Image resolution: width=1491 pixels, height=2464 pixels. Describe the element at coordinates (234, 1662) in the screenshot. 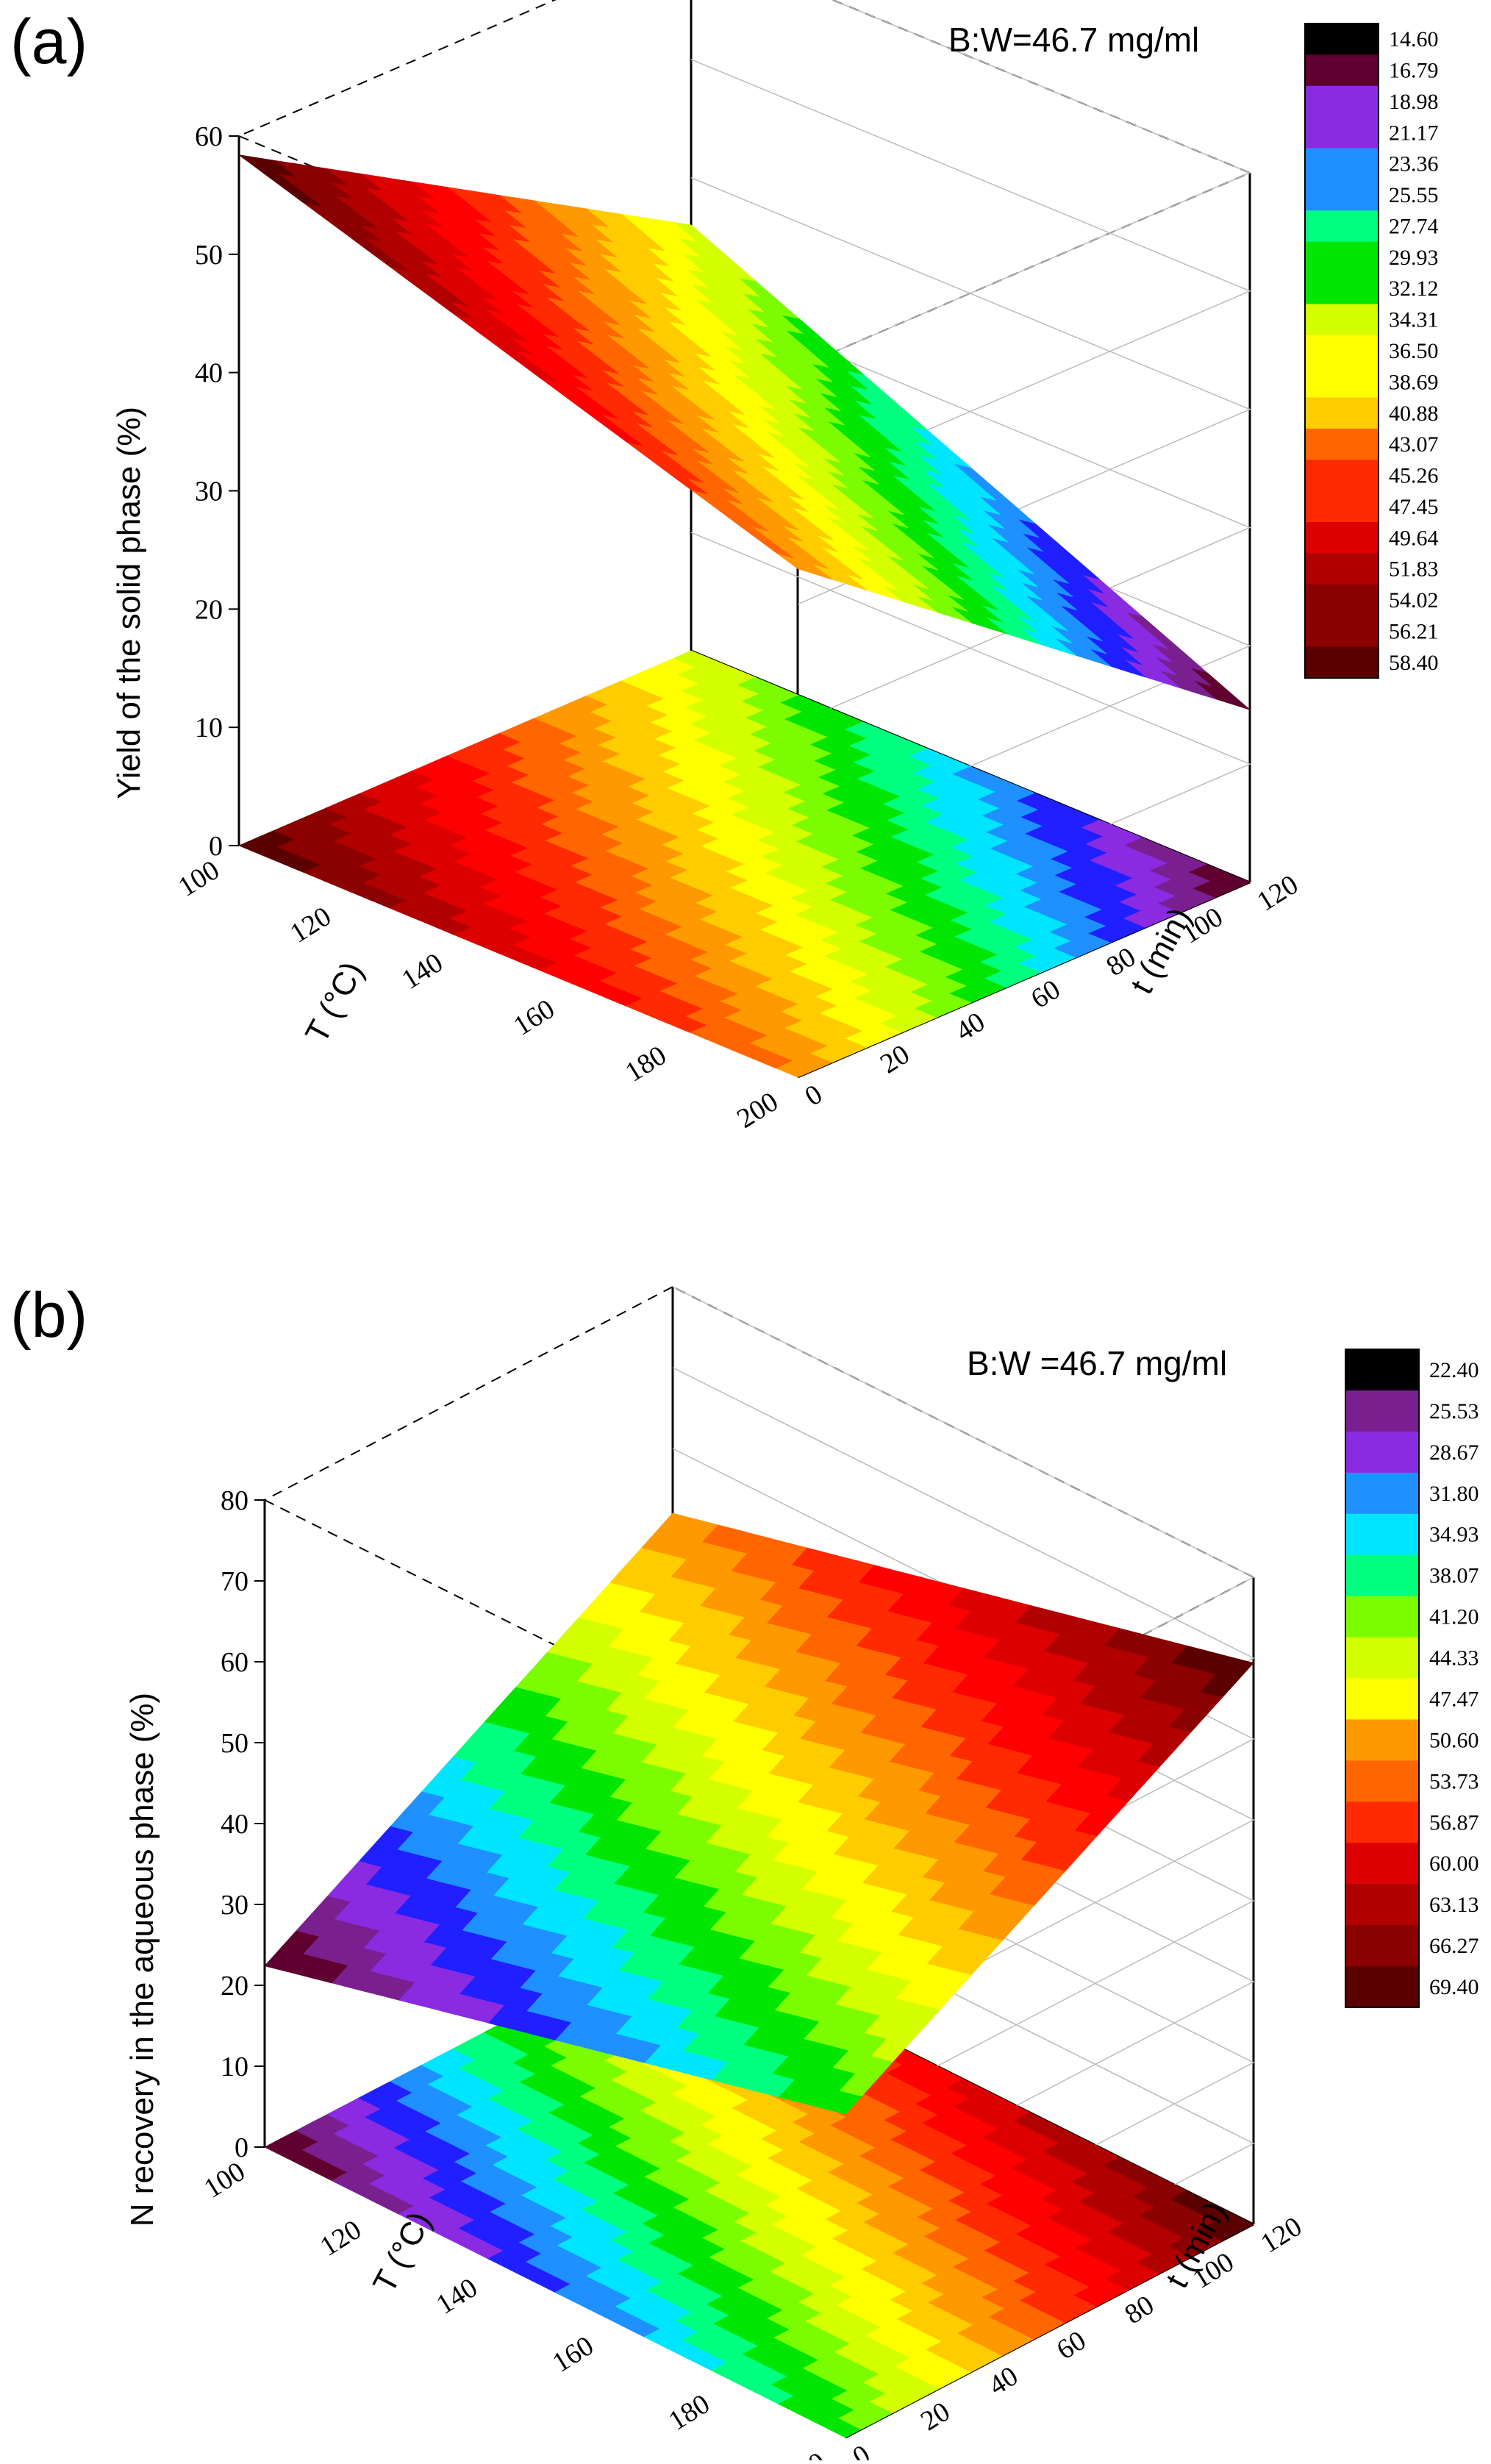

I see `b-z-tick-label: 60` at that location.